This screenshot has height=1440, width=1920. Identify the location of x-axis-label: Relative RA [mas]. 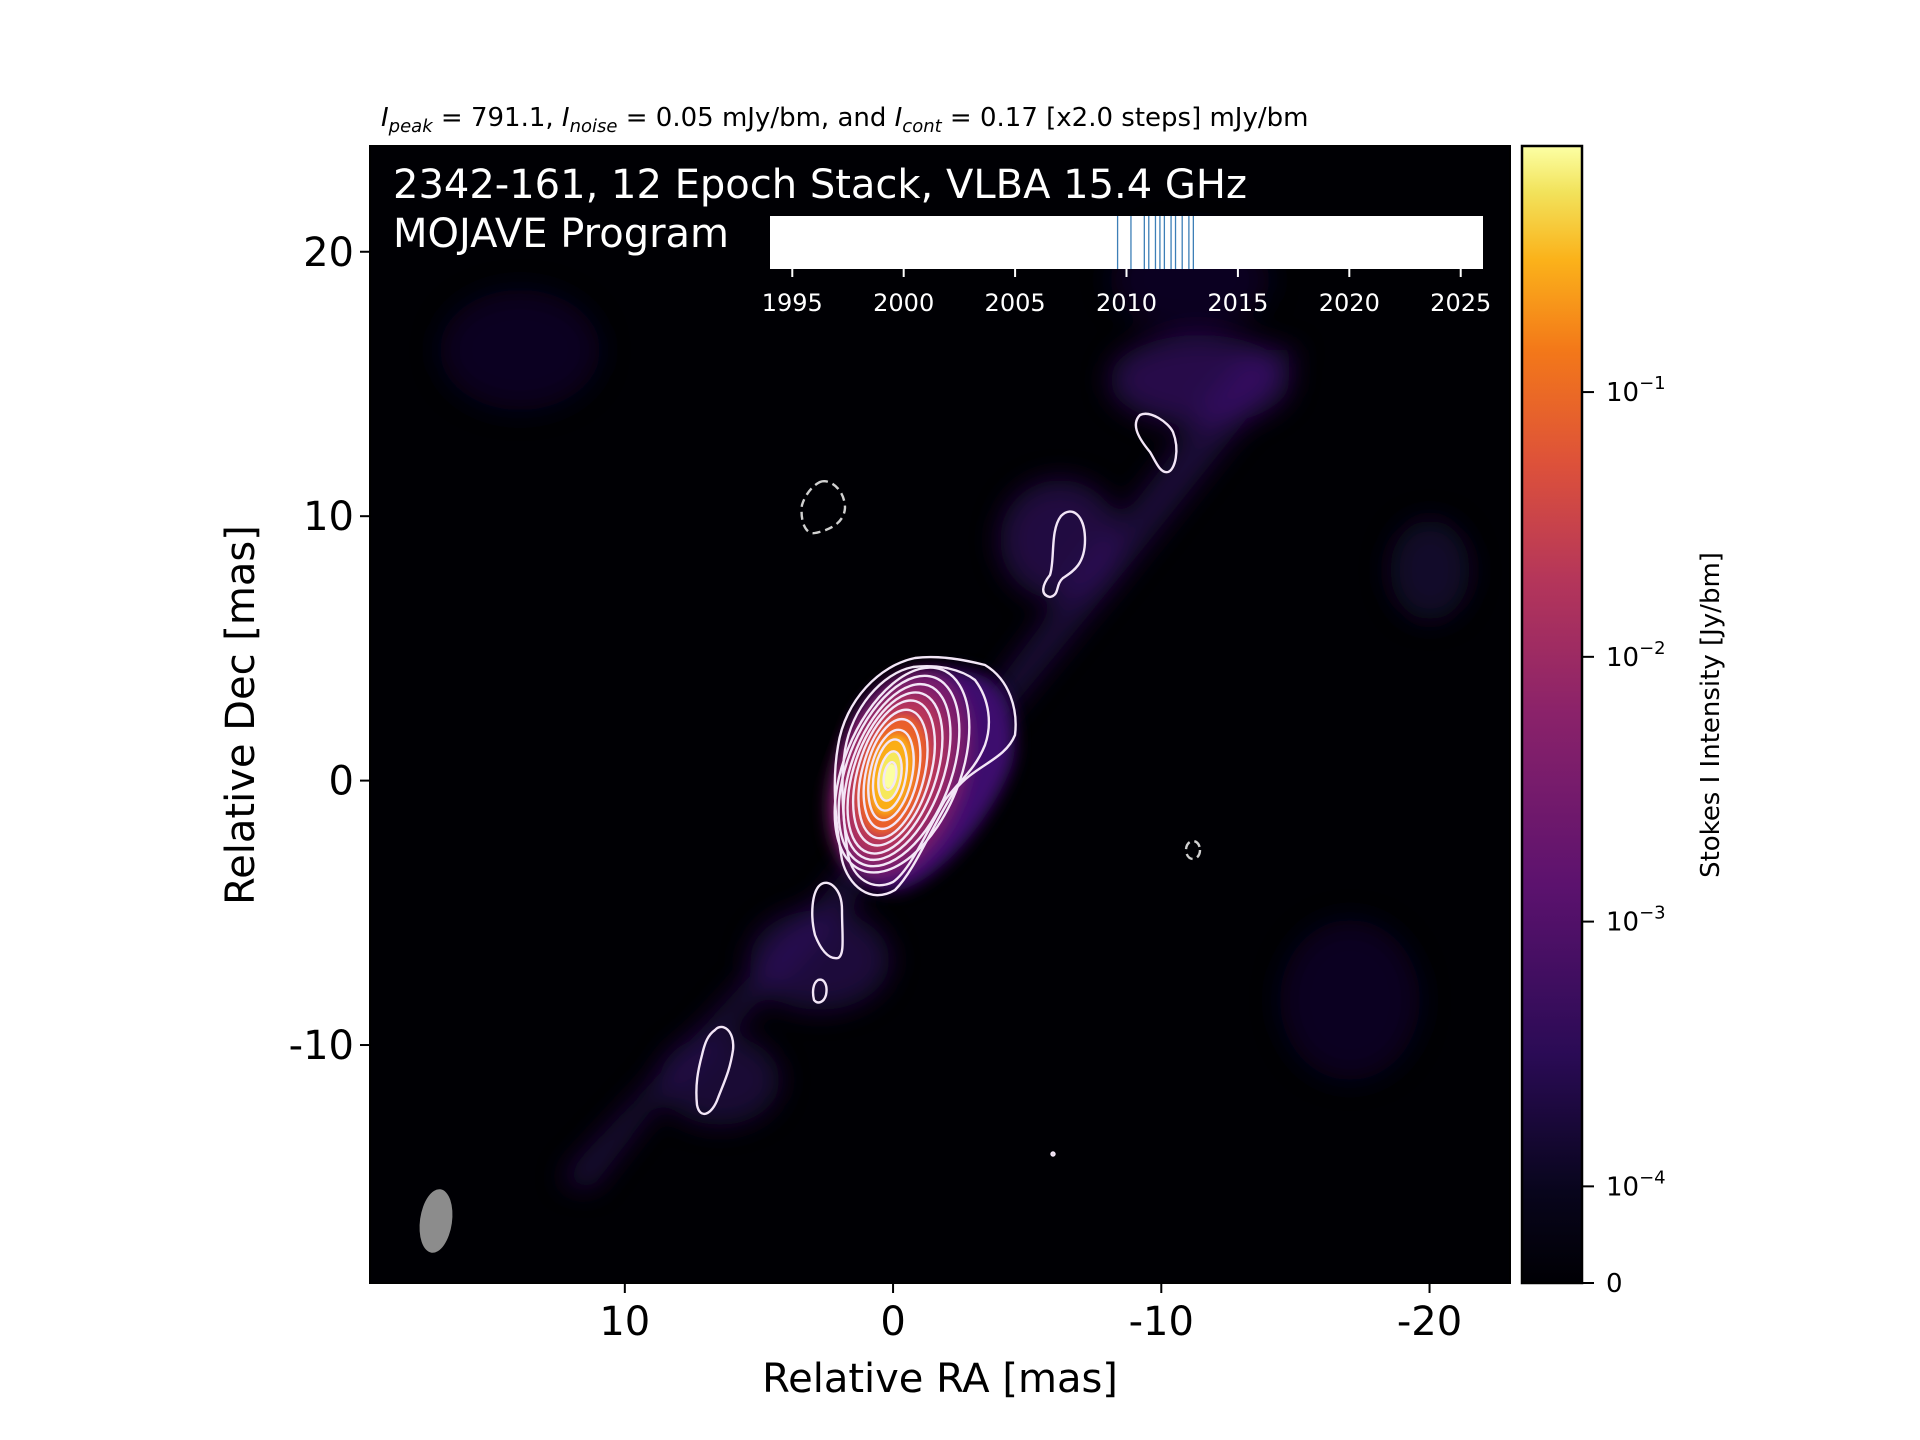
(940, 1379).